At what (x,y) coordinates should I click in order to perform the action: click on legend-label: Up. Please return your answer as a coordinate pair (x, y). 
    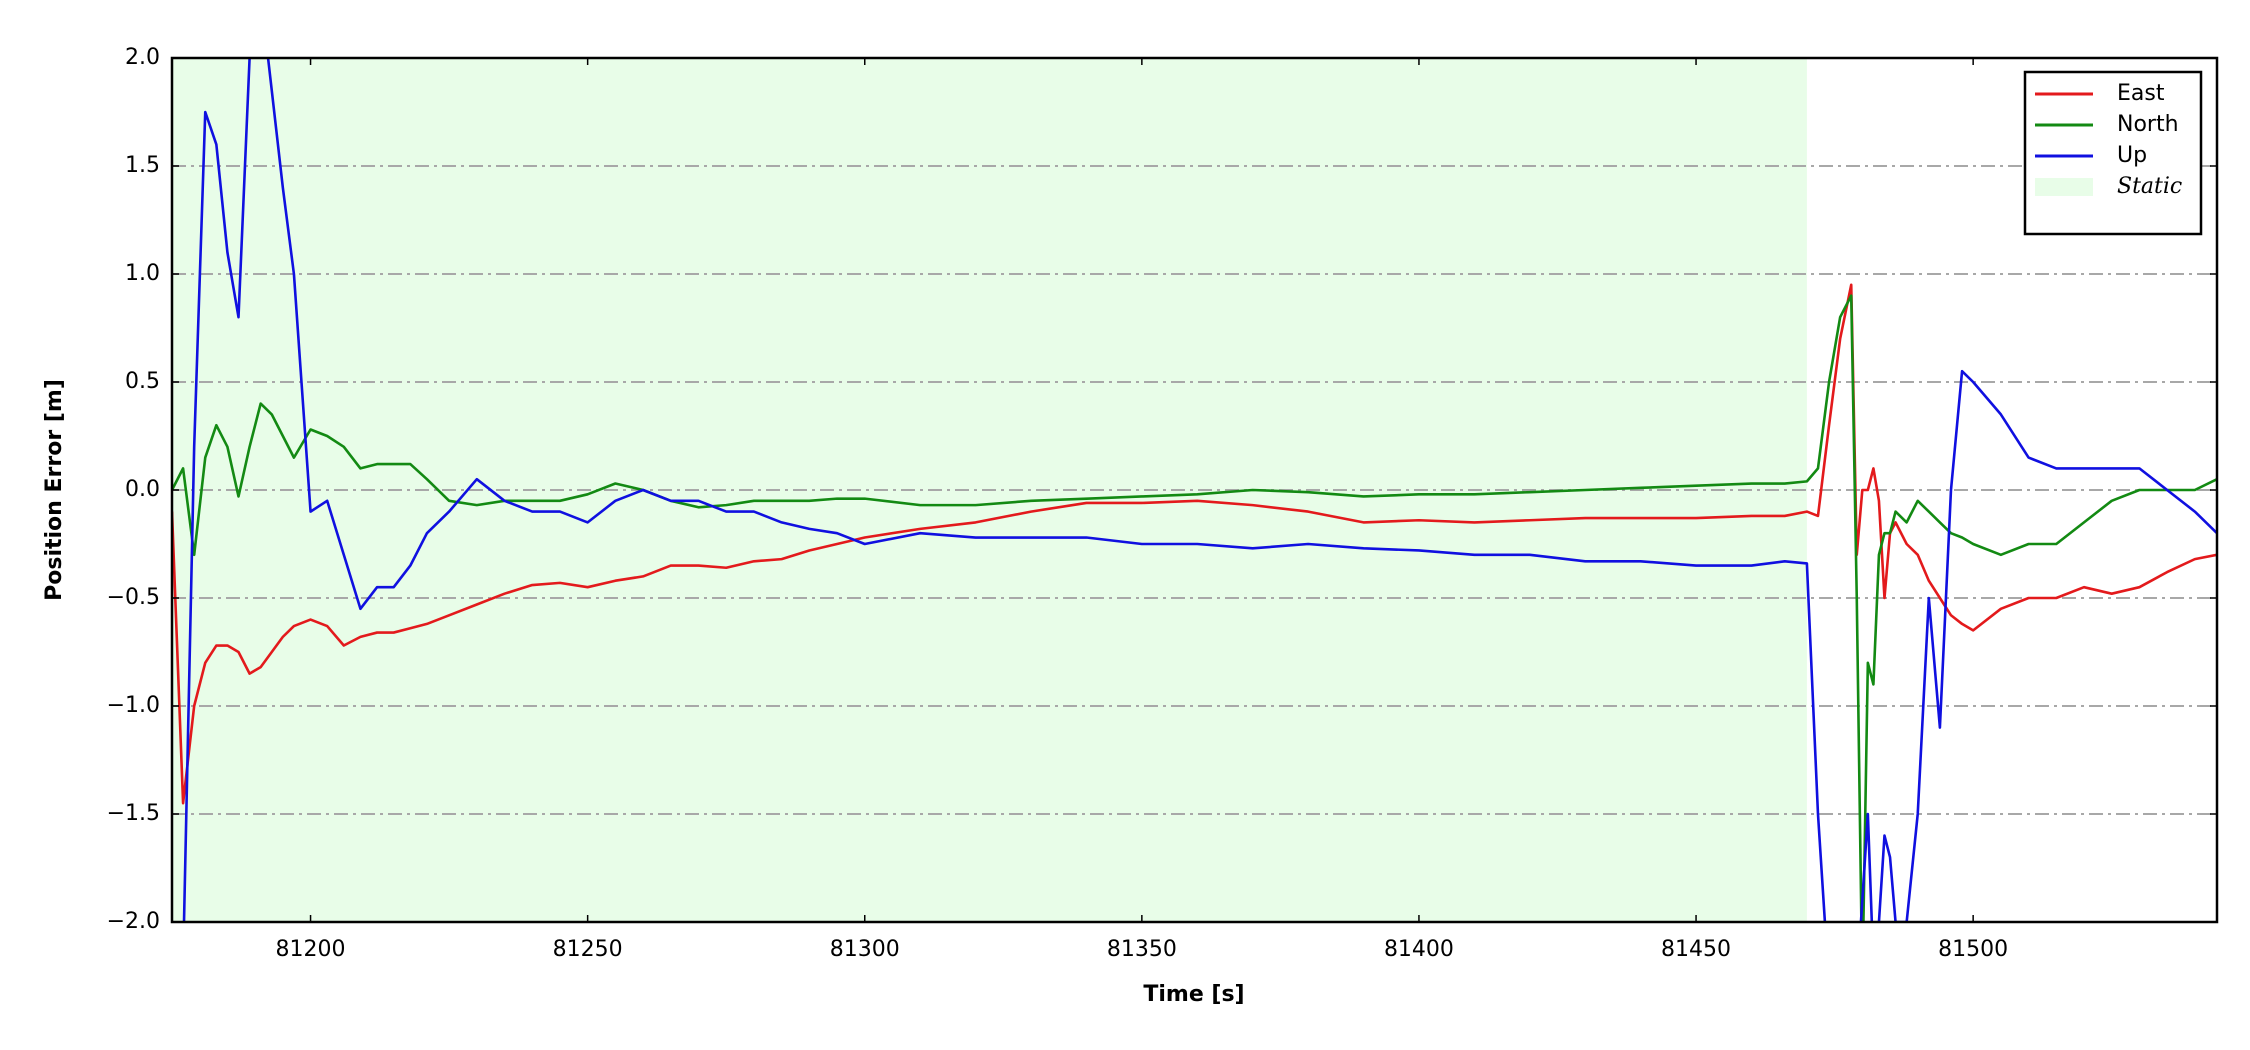
    Looking at the image, I should click on (2132, 155).